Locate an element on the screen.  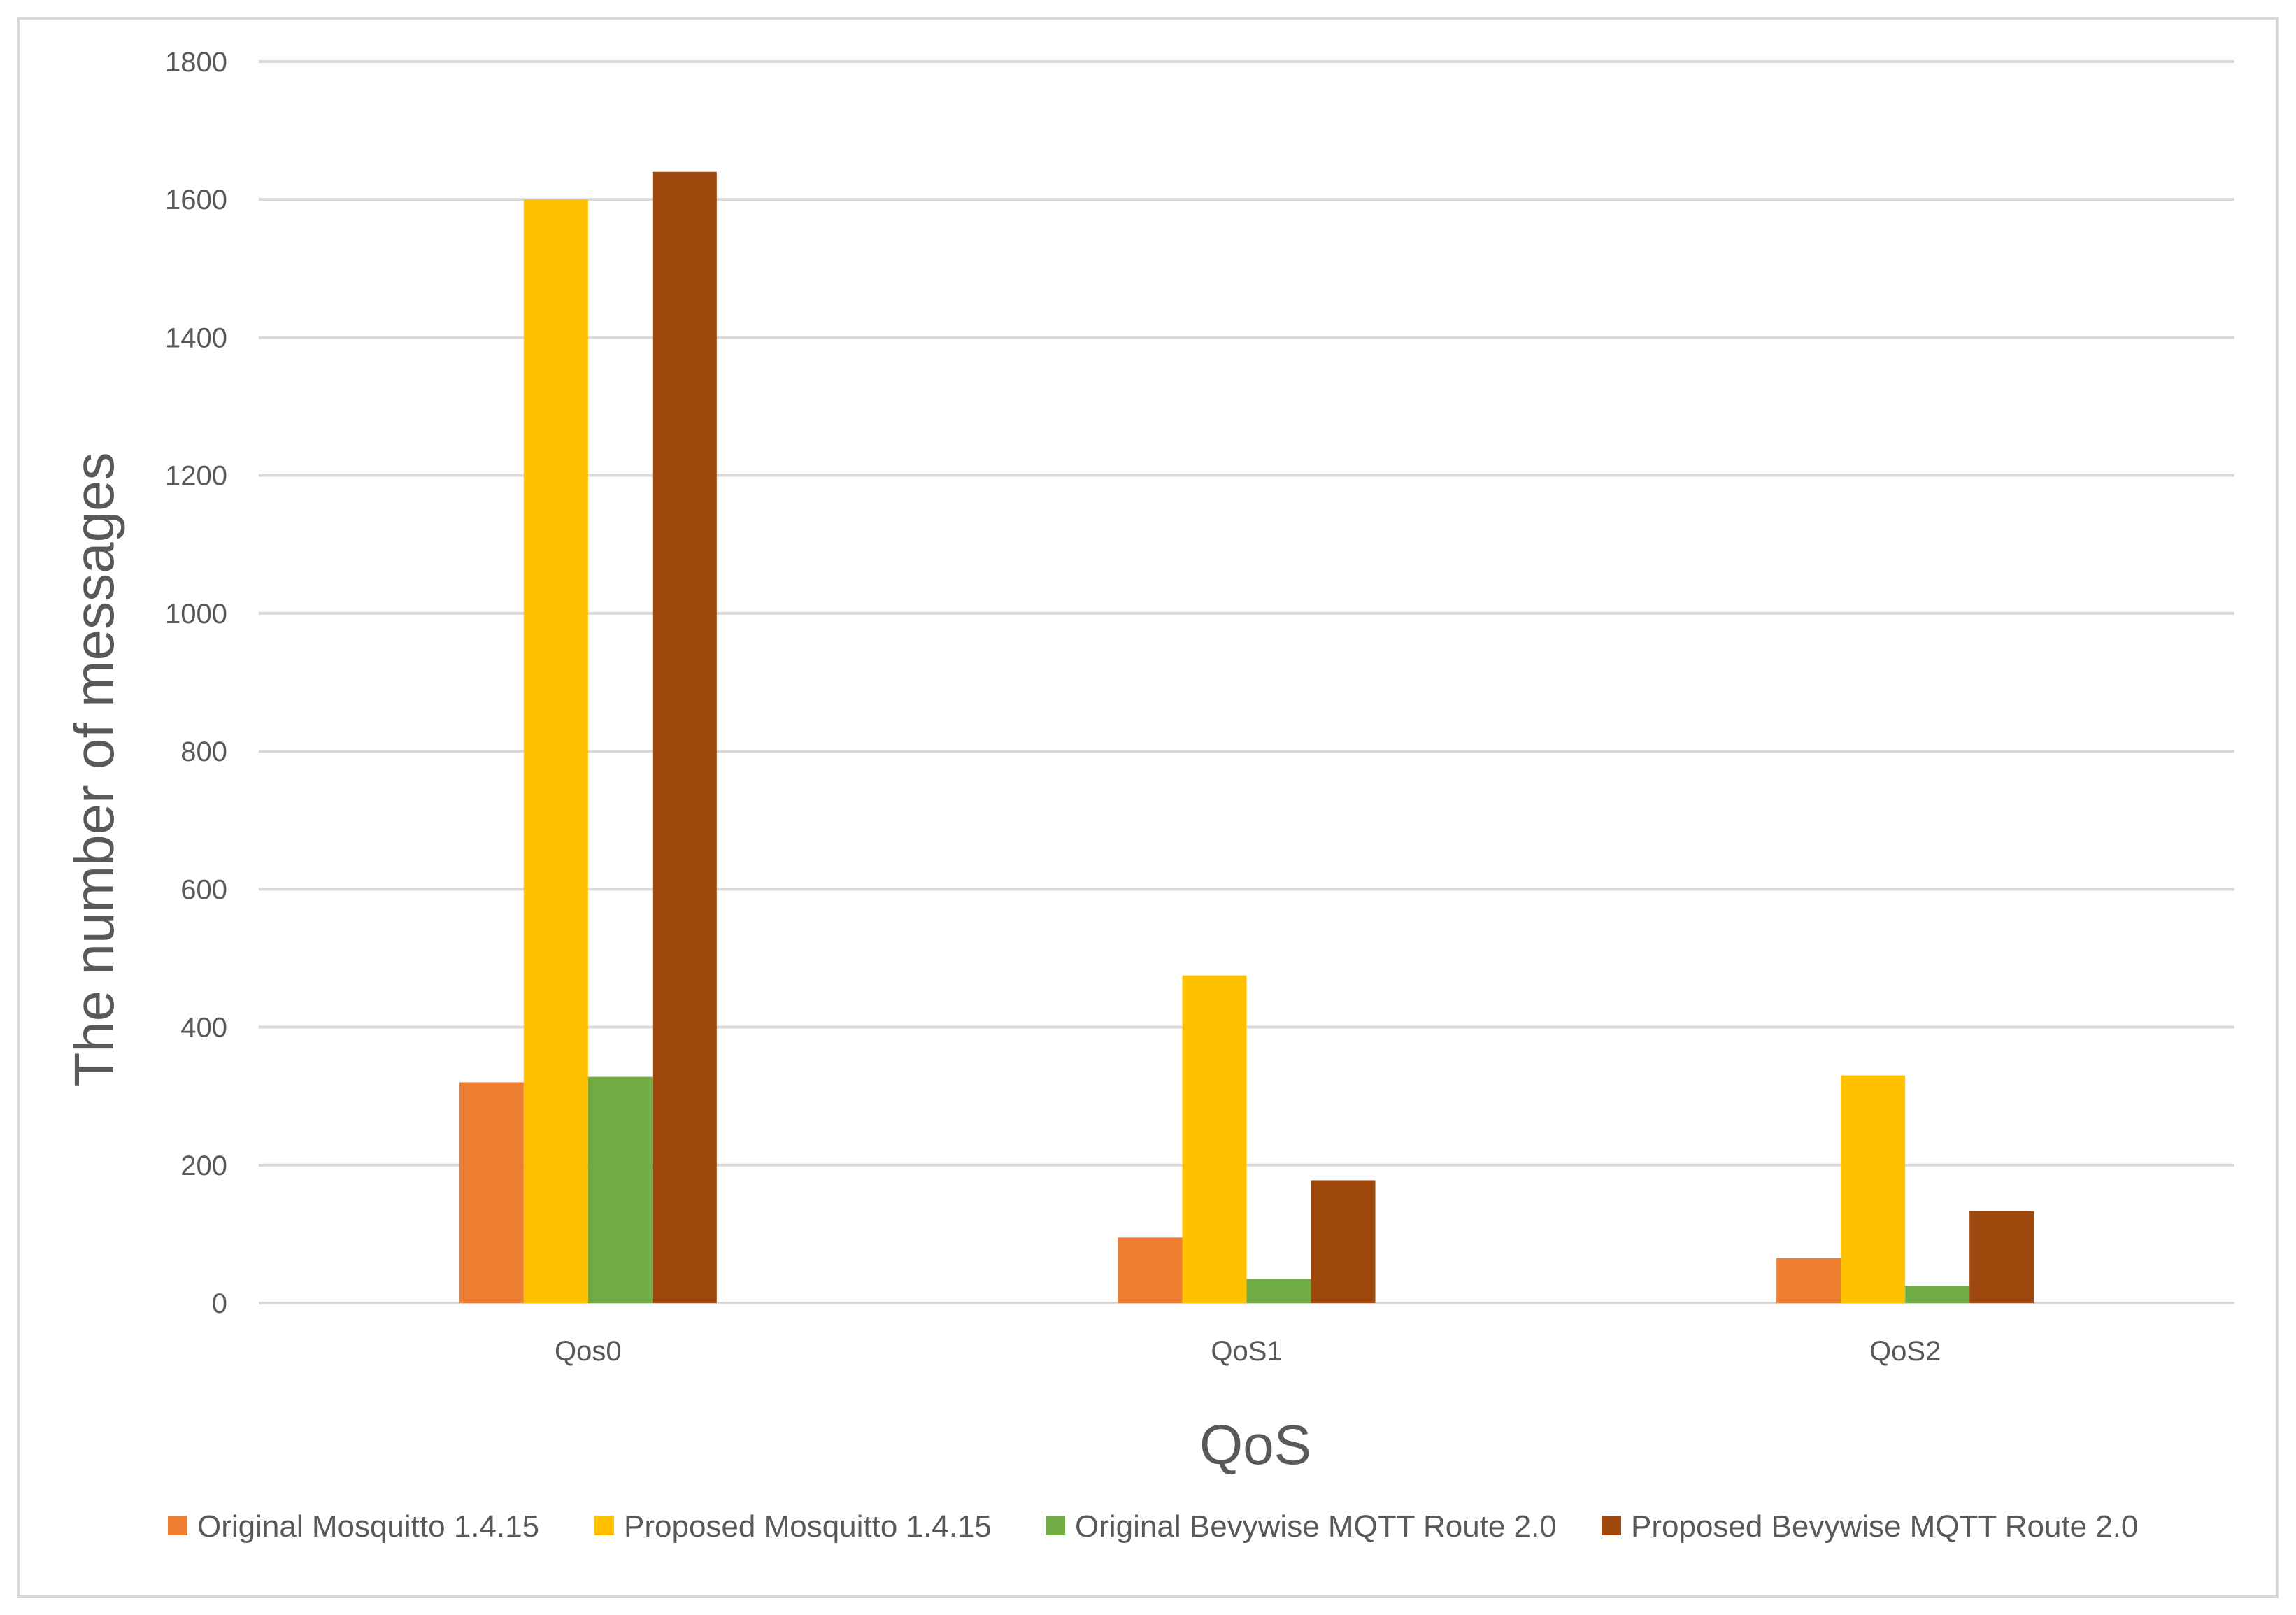
x-tick-label: QoS1 is located at coordinates (1246, 1351).